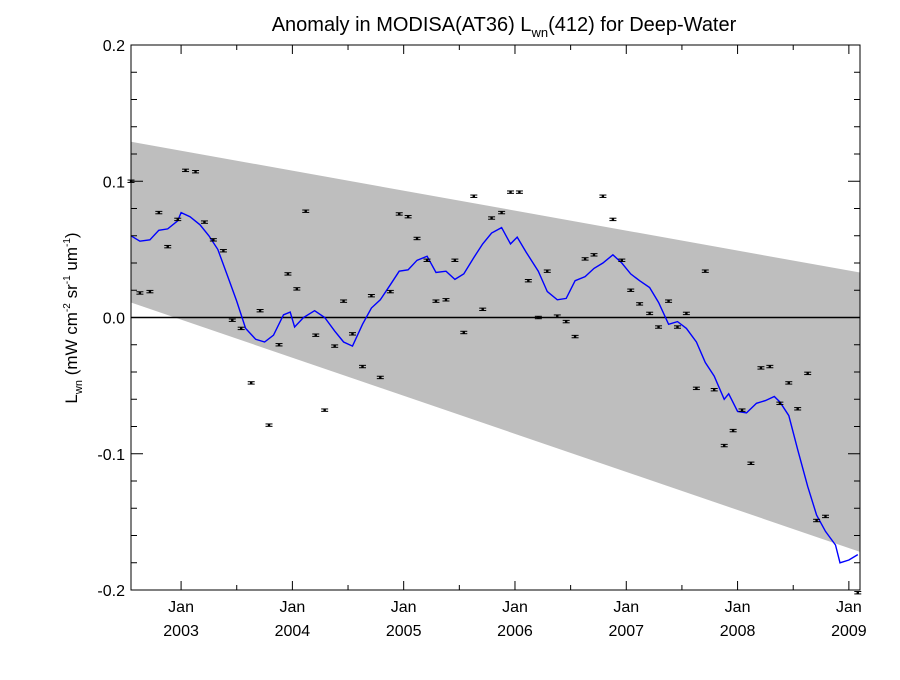 The width and height of the screenshot is (900, 680). Describe the element at coordinates (539, 32) in the screenshot. I see `title-subscript: wn` at that location.